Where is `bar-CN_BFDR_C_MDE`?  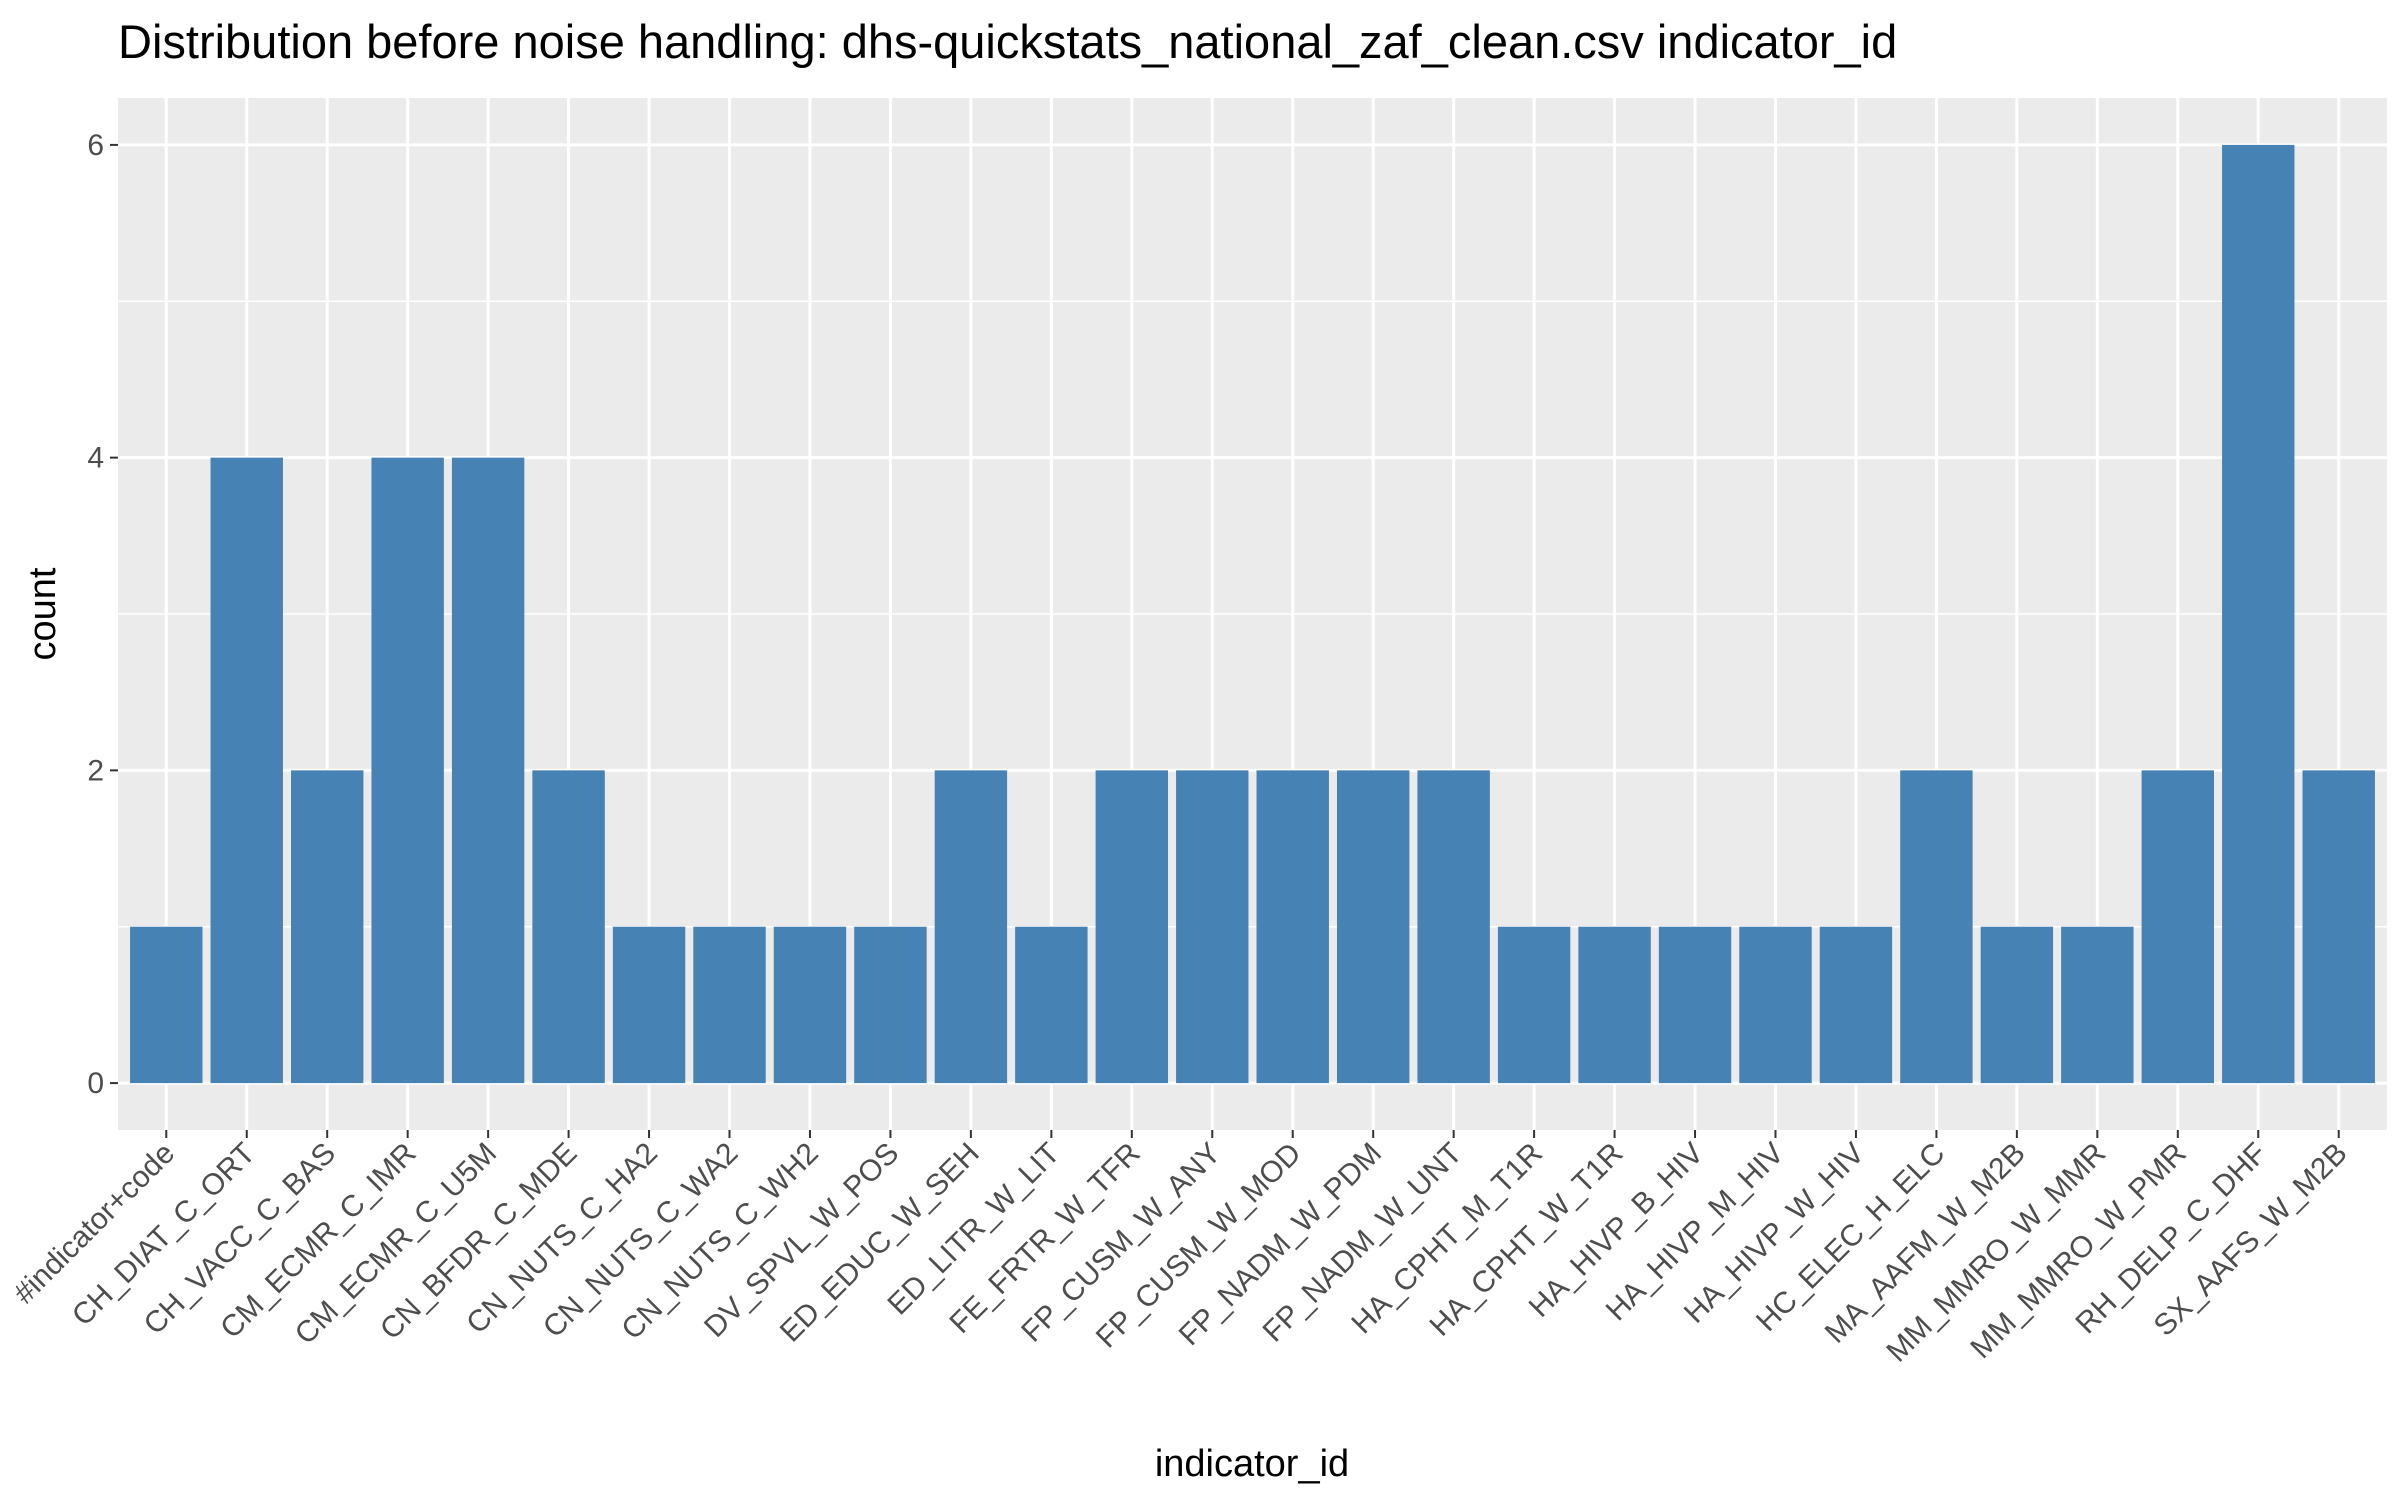 bar-CN_BFDR_C_MDE is located at coordinates (568, 927).